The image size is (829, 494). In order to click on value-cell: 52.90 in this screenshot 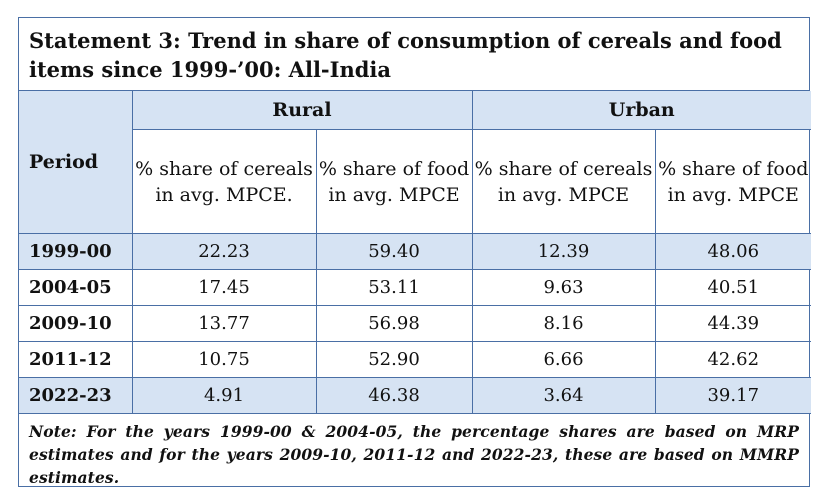, I will do `click(394, 359)`.